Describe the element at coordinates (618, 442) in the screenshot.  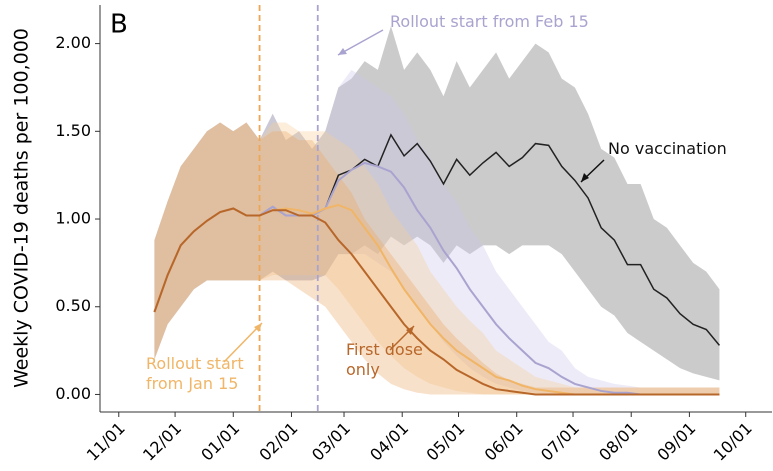
I see `x-tick-label: 08/01` at that location.